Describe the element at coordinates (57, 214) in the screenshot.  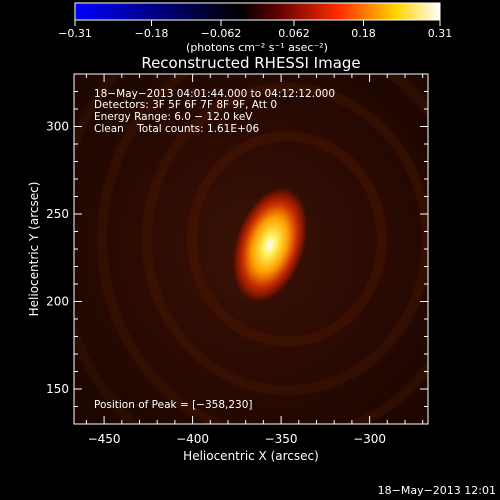
I see `y-tick-label: 250` at that location.